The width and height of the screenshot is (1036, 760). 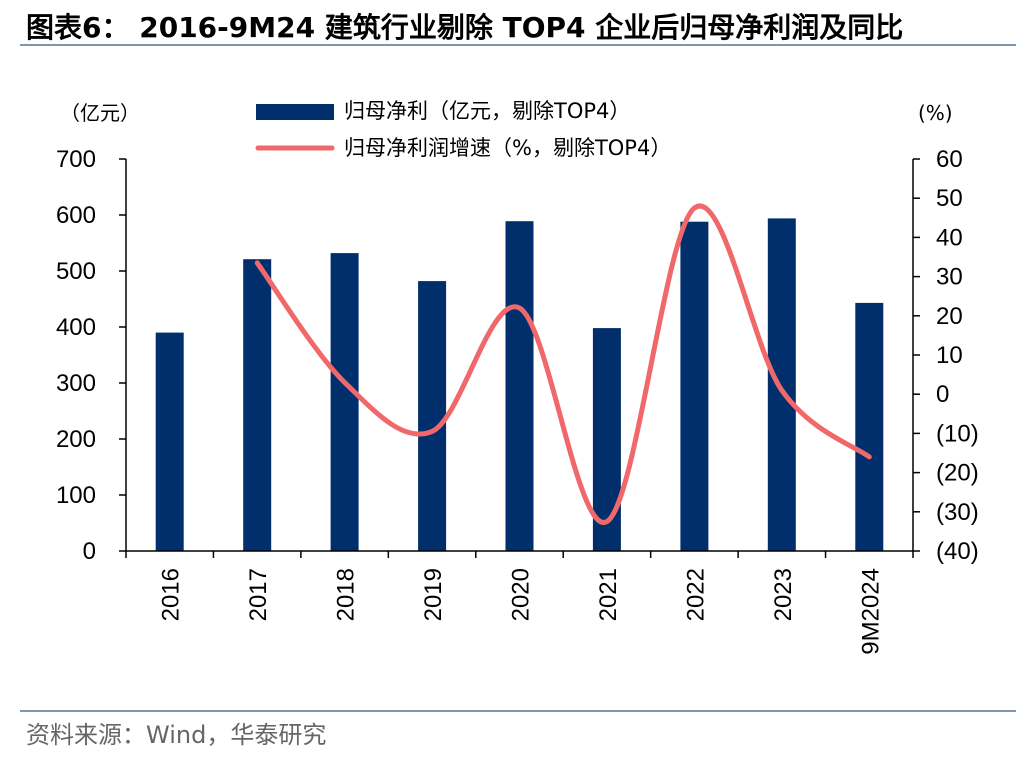 What do you see at coordinates (694, 386) in the screenshot?
I see `bar-2022` at bounding box center [694, 386].